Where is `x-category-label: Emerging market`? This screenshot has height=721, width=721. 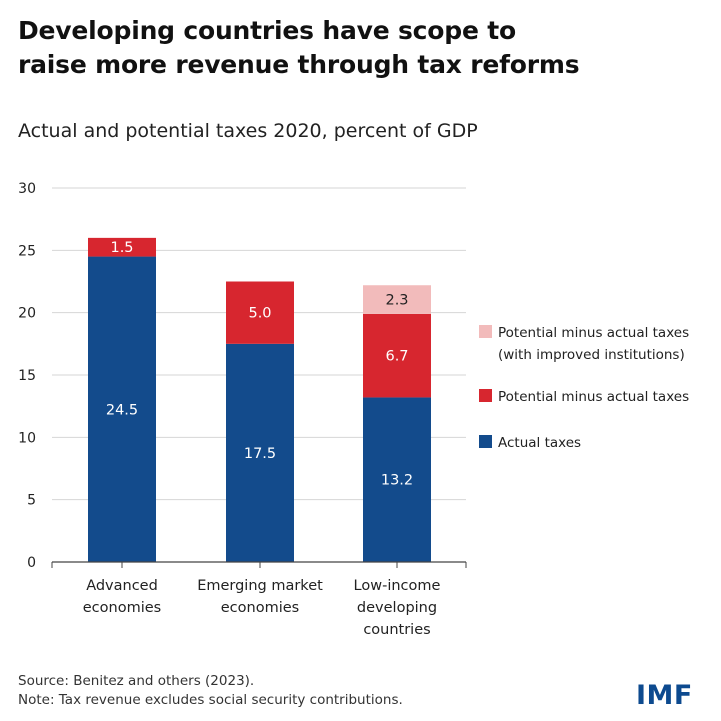
x-category-label: Emerging market is located at coordinates (260, 586).